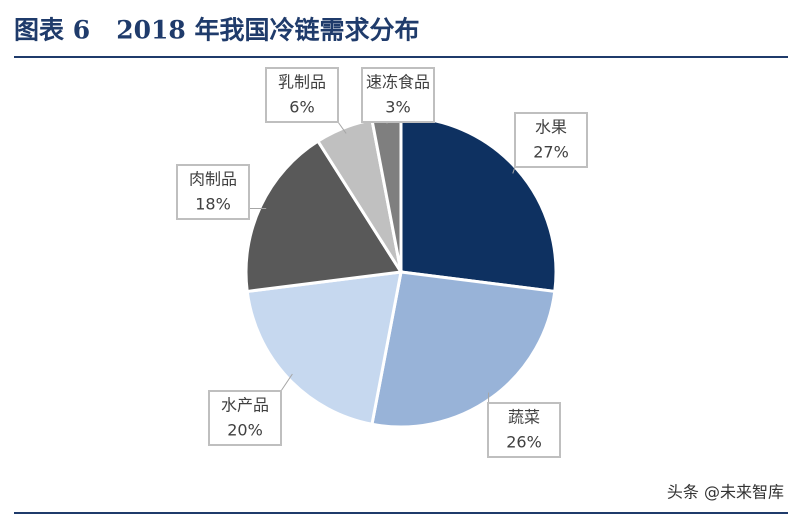 The width and height of the screenshot is (799, 517). Describe the element at coordinates (245, 405) in the screenshot. I see `slice-name: 水产品` at that location.